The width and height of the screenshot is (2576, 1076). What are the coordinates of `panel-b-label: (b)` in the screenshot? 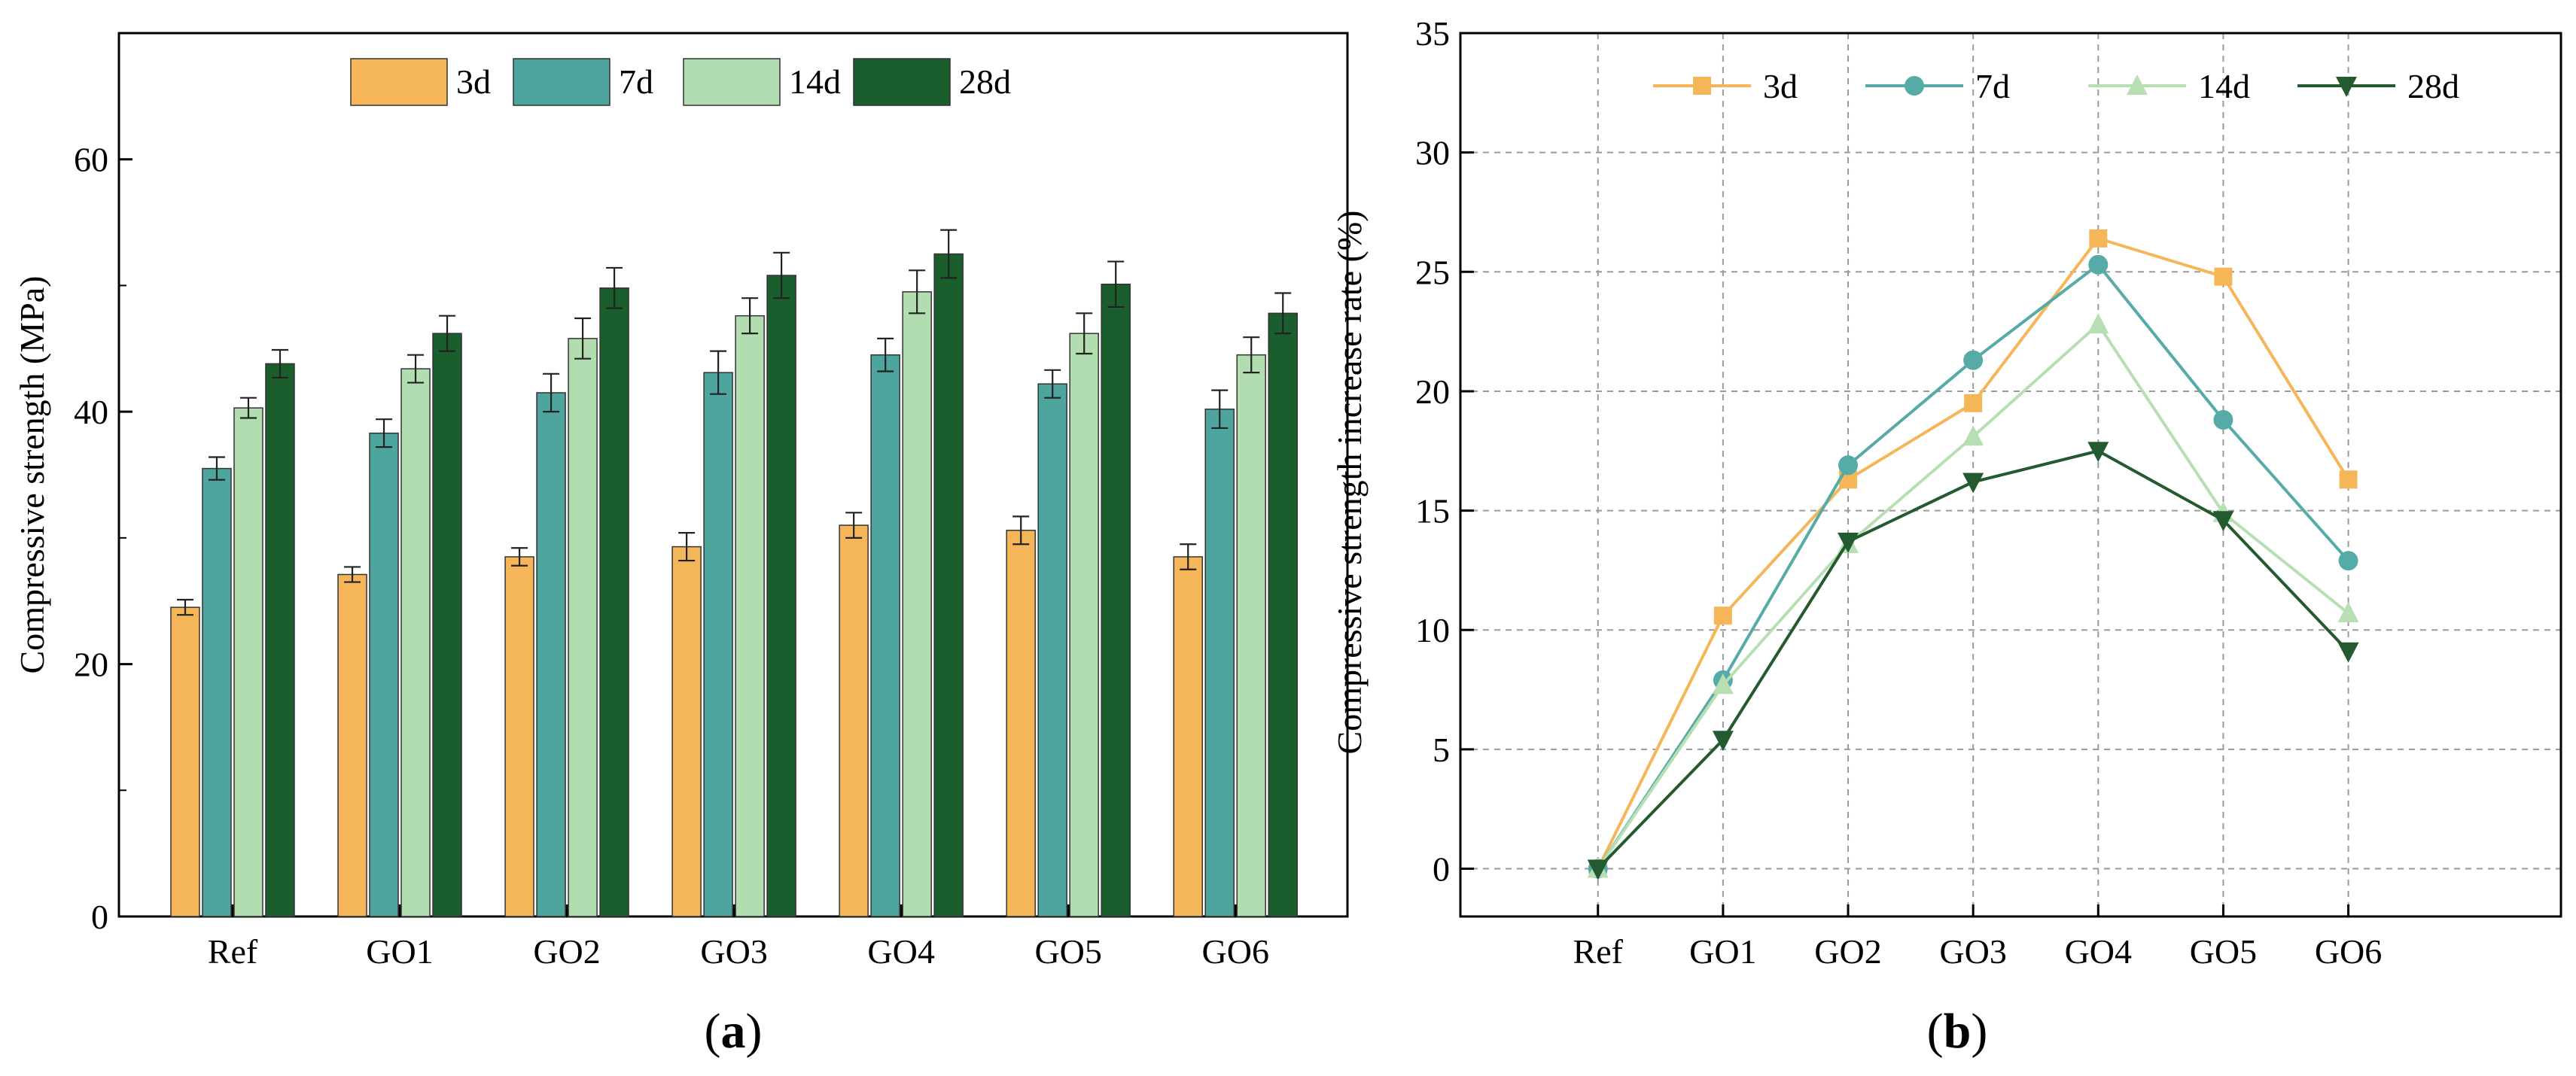 It's located at (1958, 1031).